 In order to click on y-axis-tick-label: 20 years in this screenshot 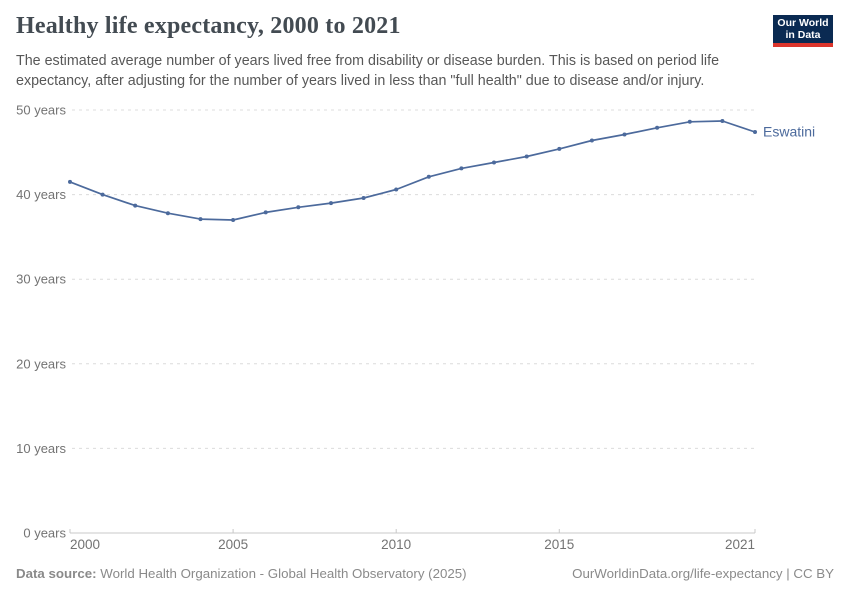, I will do `click(41, 363)`.